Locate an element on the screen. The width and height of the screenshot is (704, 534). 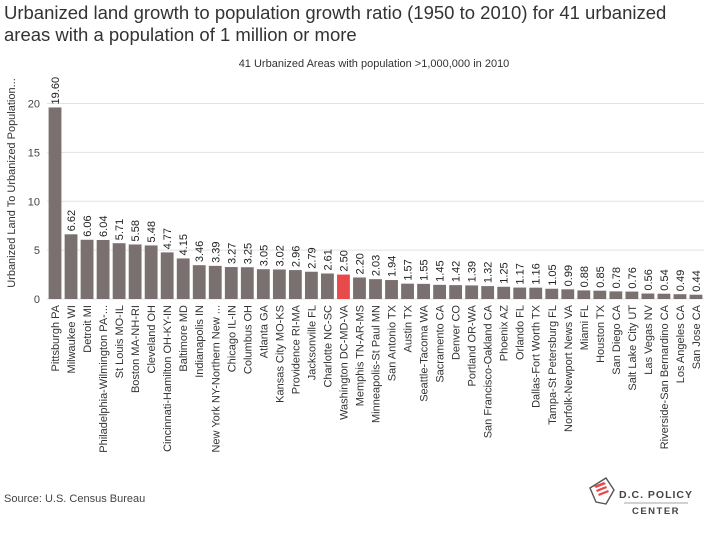
x-tick-label: San Jose CA is located at coordinates (697, 336).